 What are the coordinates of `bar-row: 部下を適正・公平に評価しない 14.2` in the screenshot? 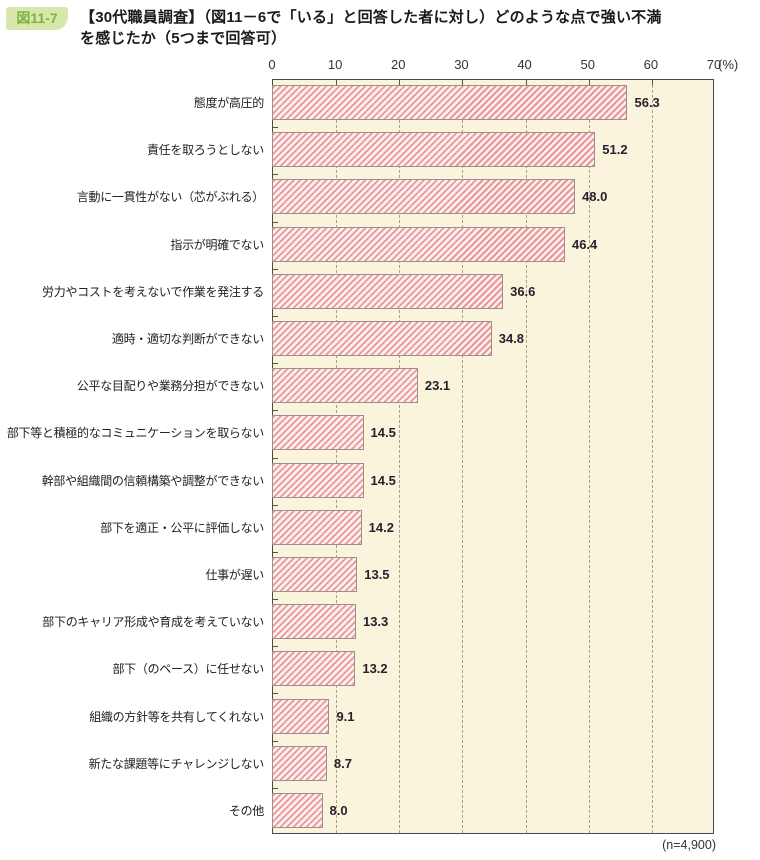 It's located at (380, 527).